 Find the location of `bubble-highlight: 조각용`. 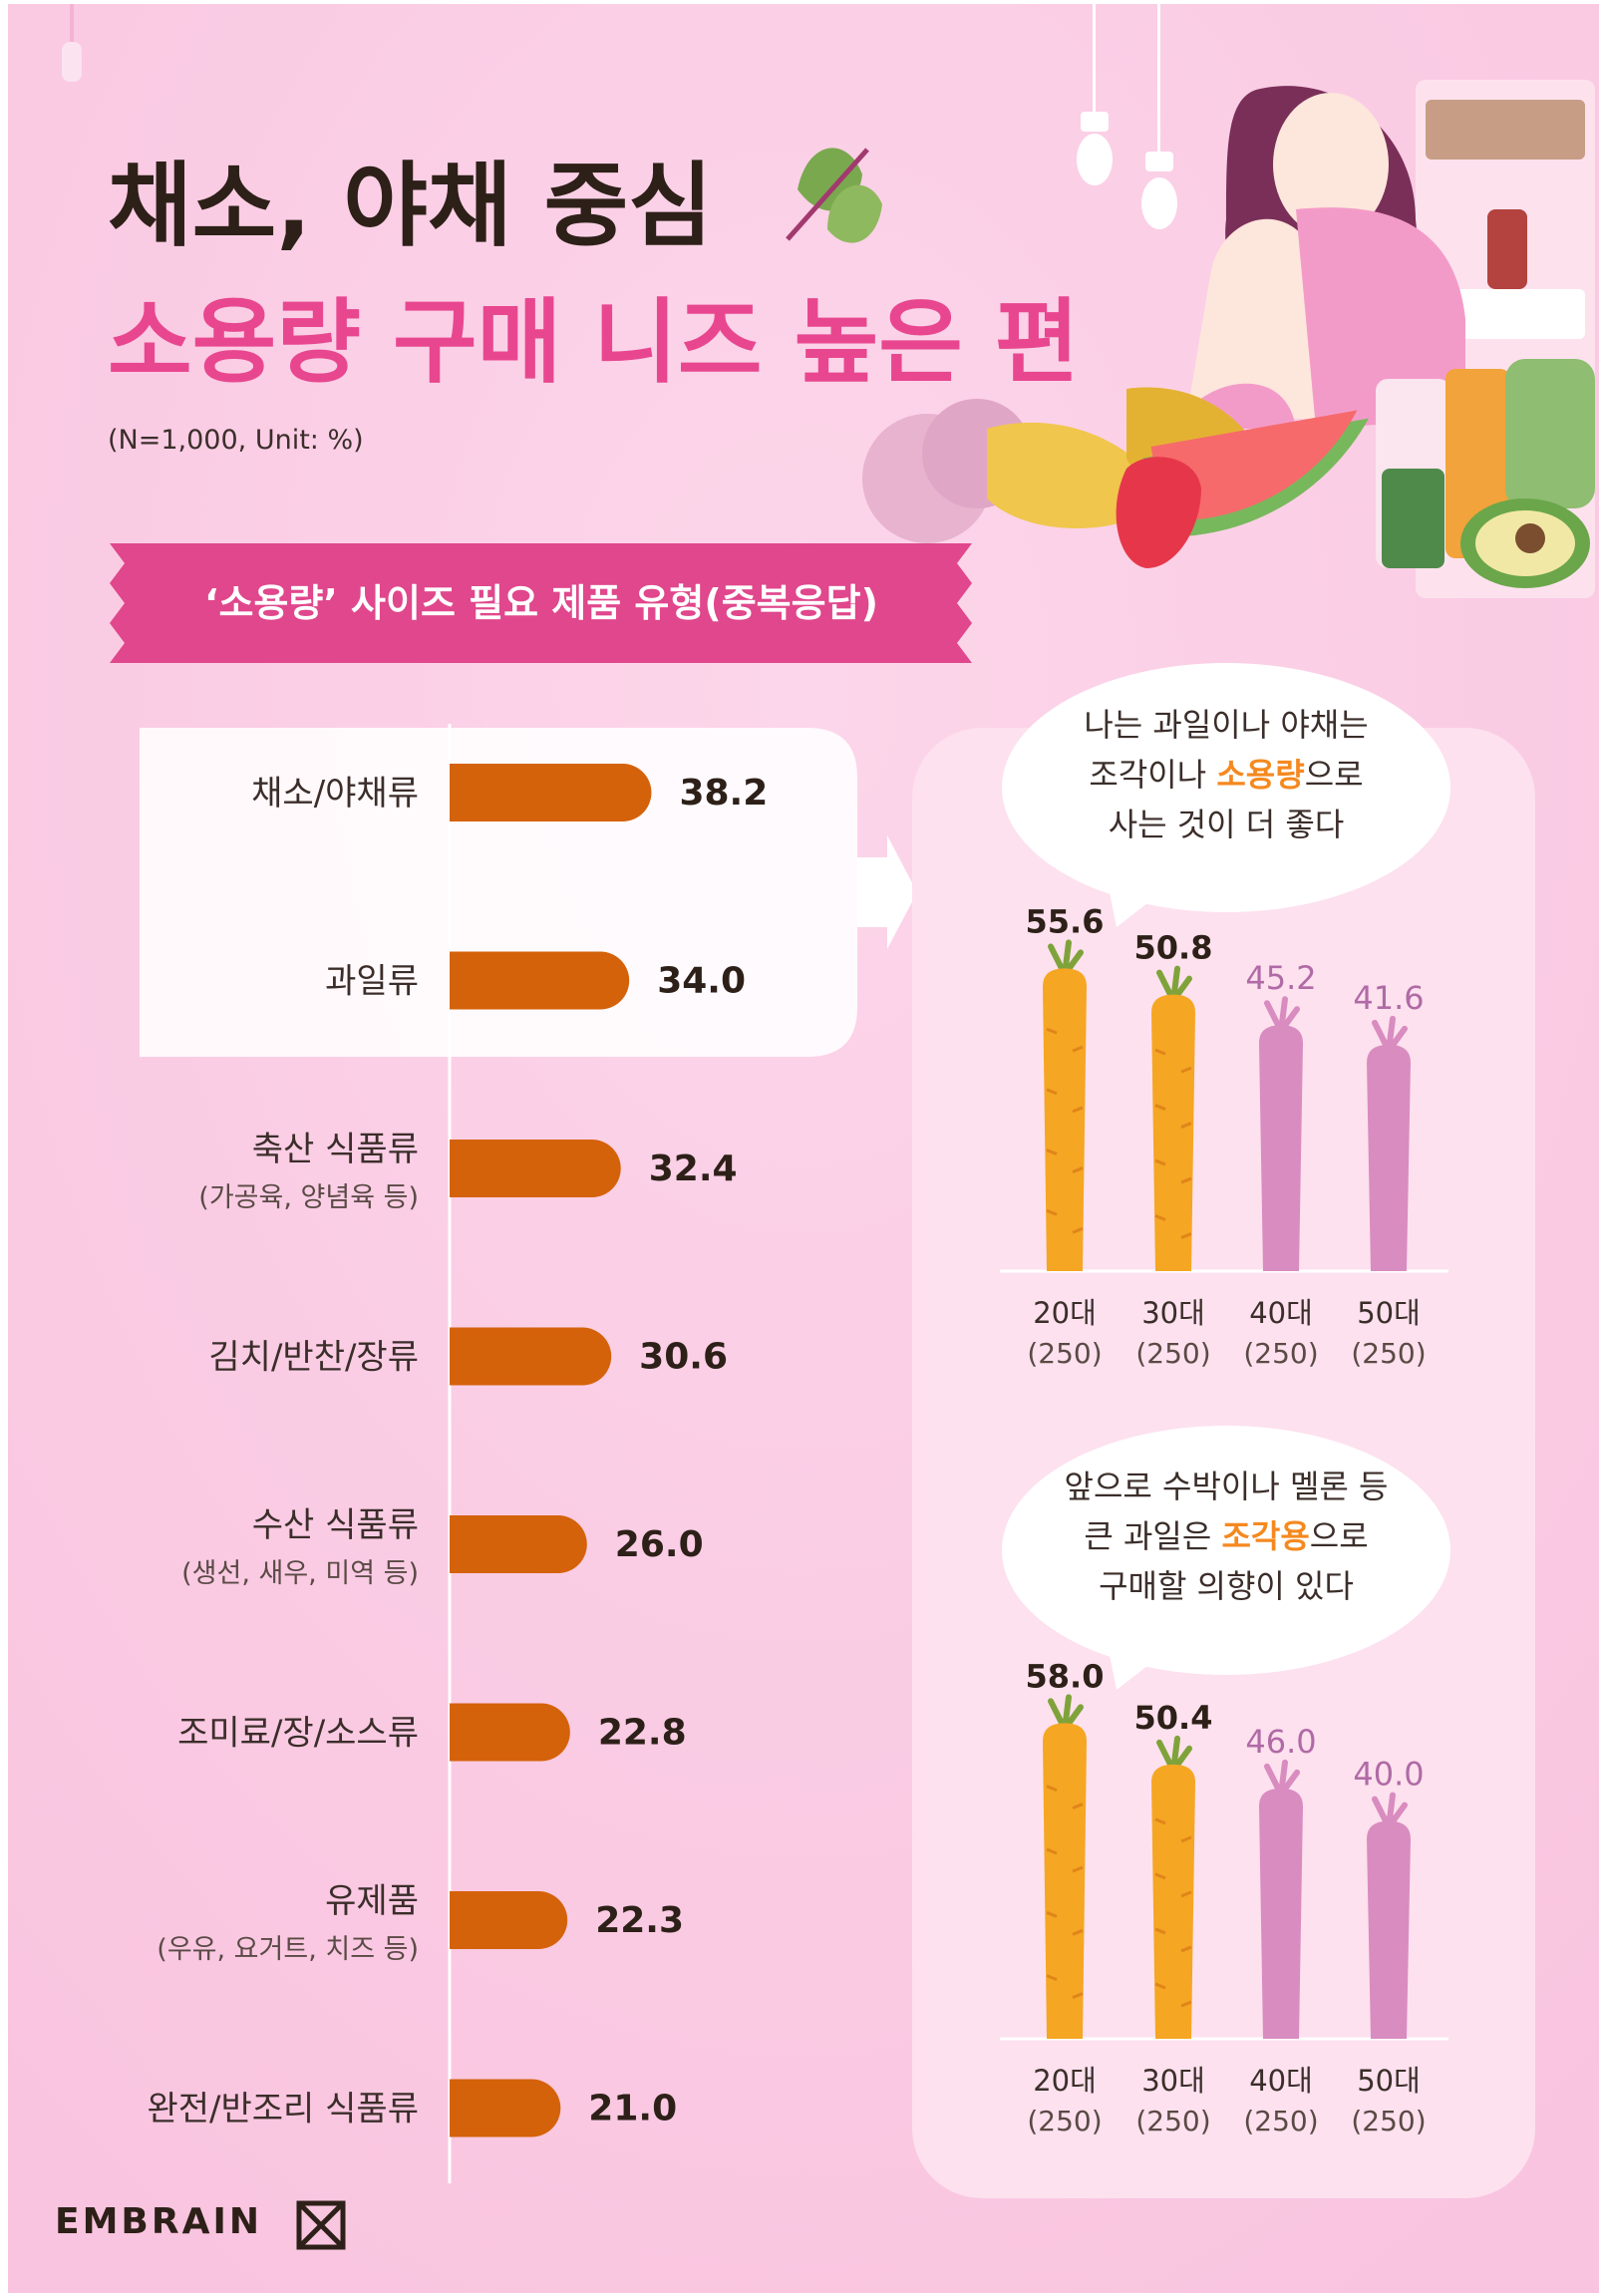

bubble-highlight: 조각용 is located at coordinates (1265, 1536).